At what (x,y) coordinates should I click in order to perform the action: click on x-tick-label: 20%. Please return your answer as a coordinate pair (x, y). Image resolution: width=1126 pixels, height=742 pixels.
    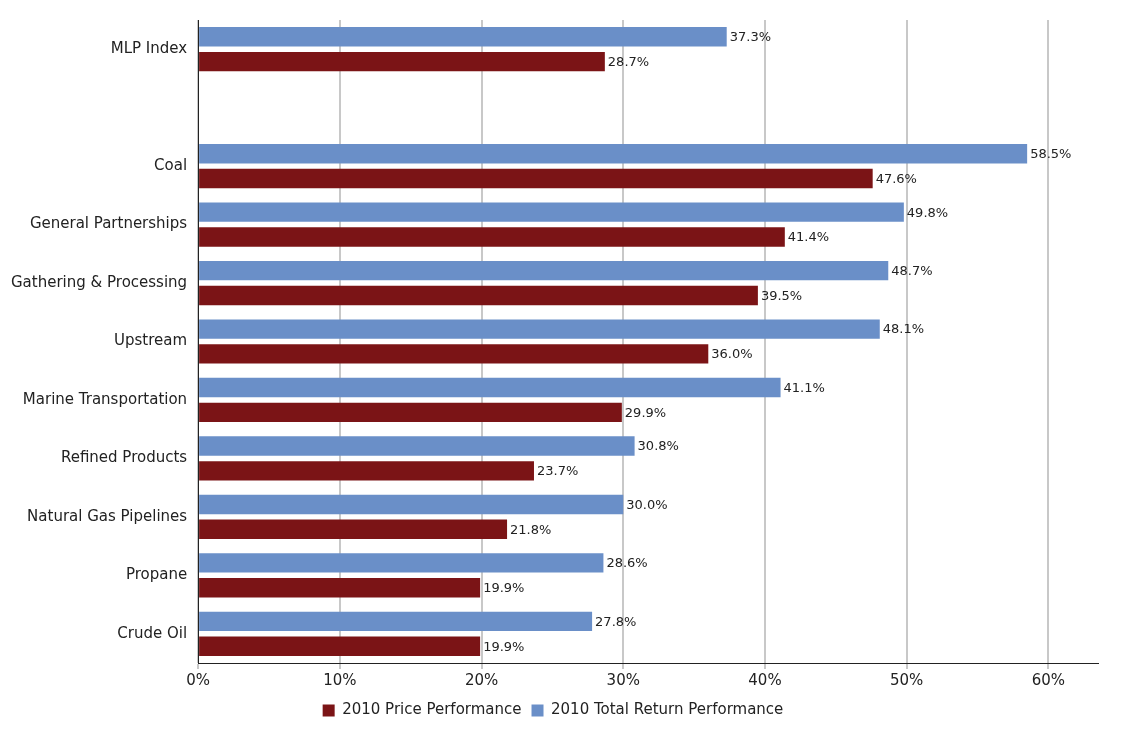
    Looking at the image, I should click on (481, 679).